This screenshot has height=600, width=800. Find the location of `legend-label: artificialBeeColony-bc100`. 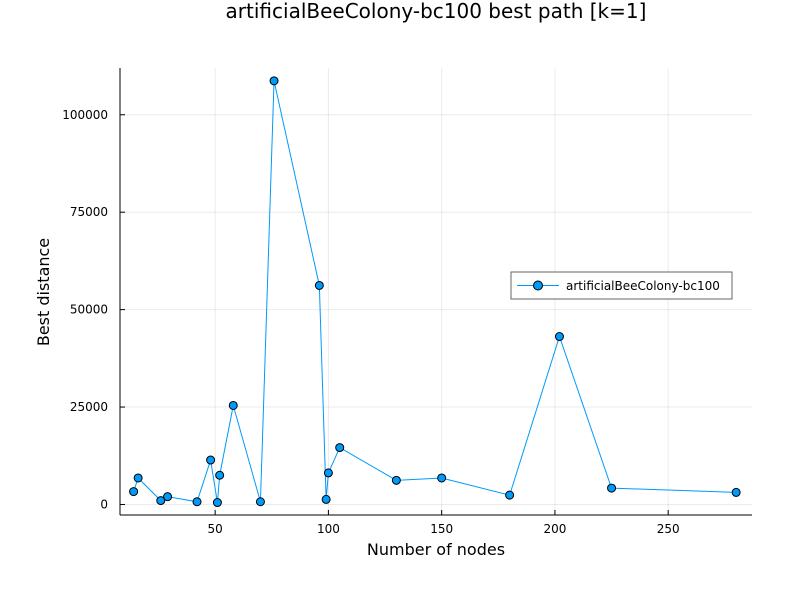

legend-label: artificialBeeColony-bc100 is located at coordinates (643, 286).